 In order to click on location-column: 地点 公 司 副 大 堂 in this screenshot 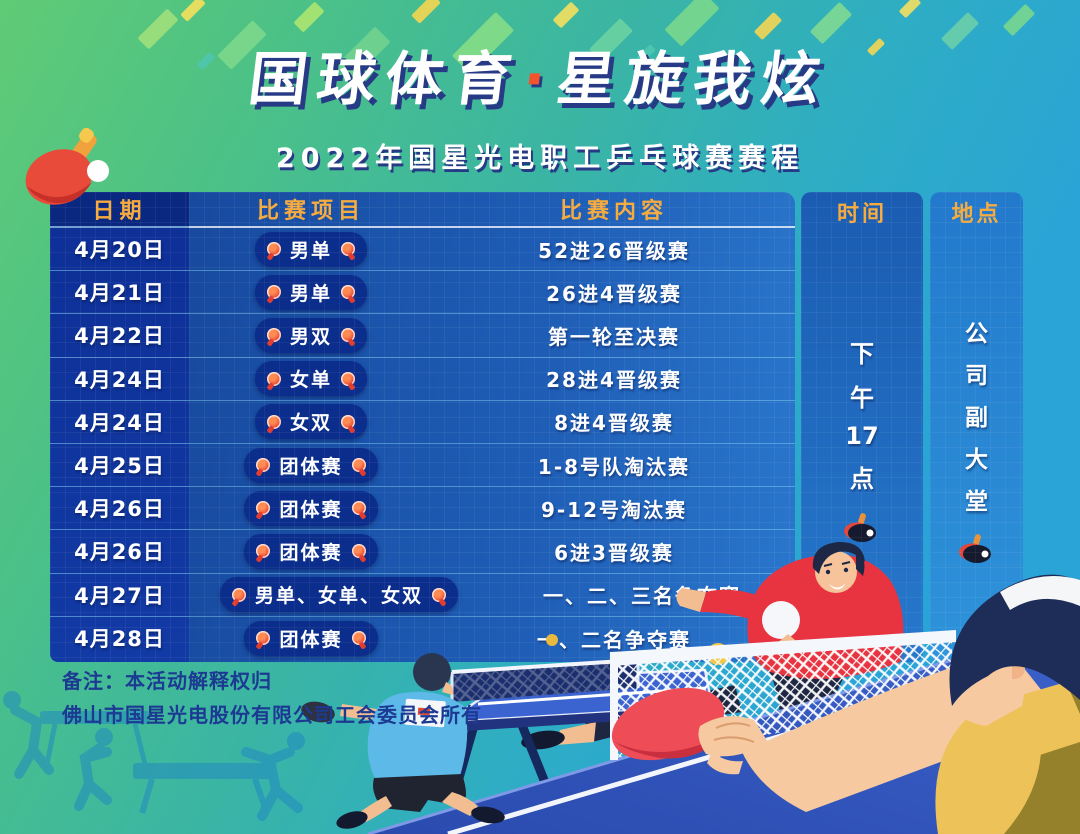, I will do `click(976, 427)`.